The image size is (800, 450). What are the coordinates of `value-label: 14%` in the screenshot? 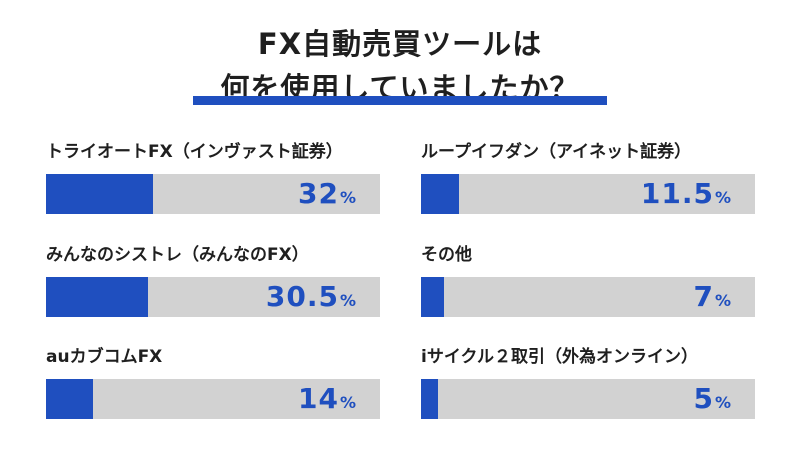 It's located at (327, 399).